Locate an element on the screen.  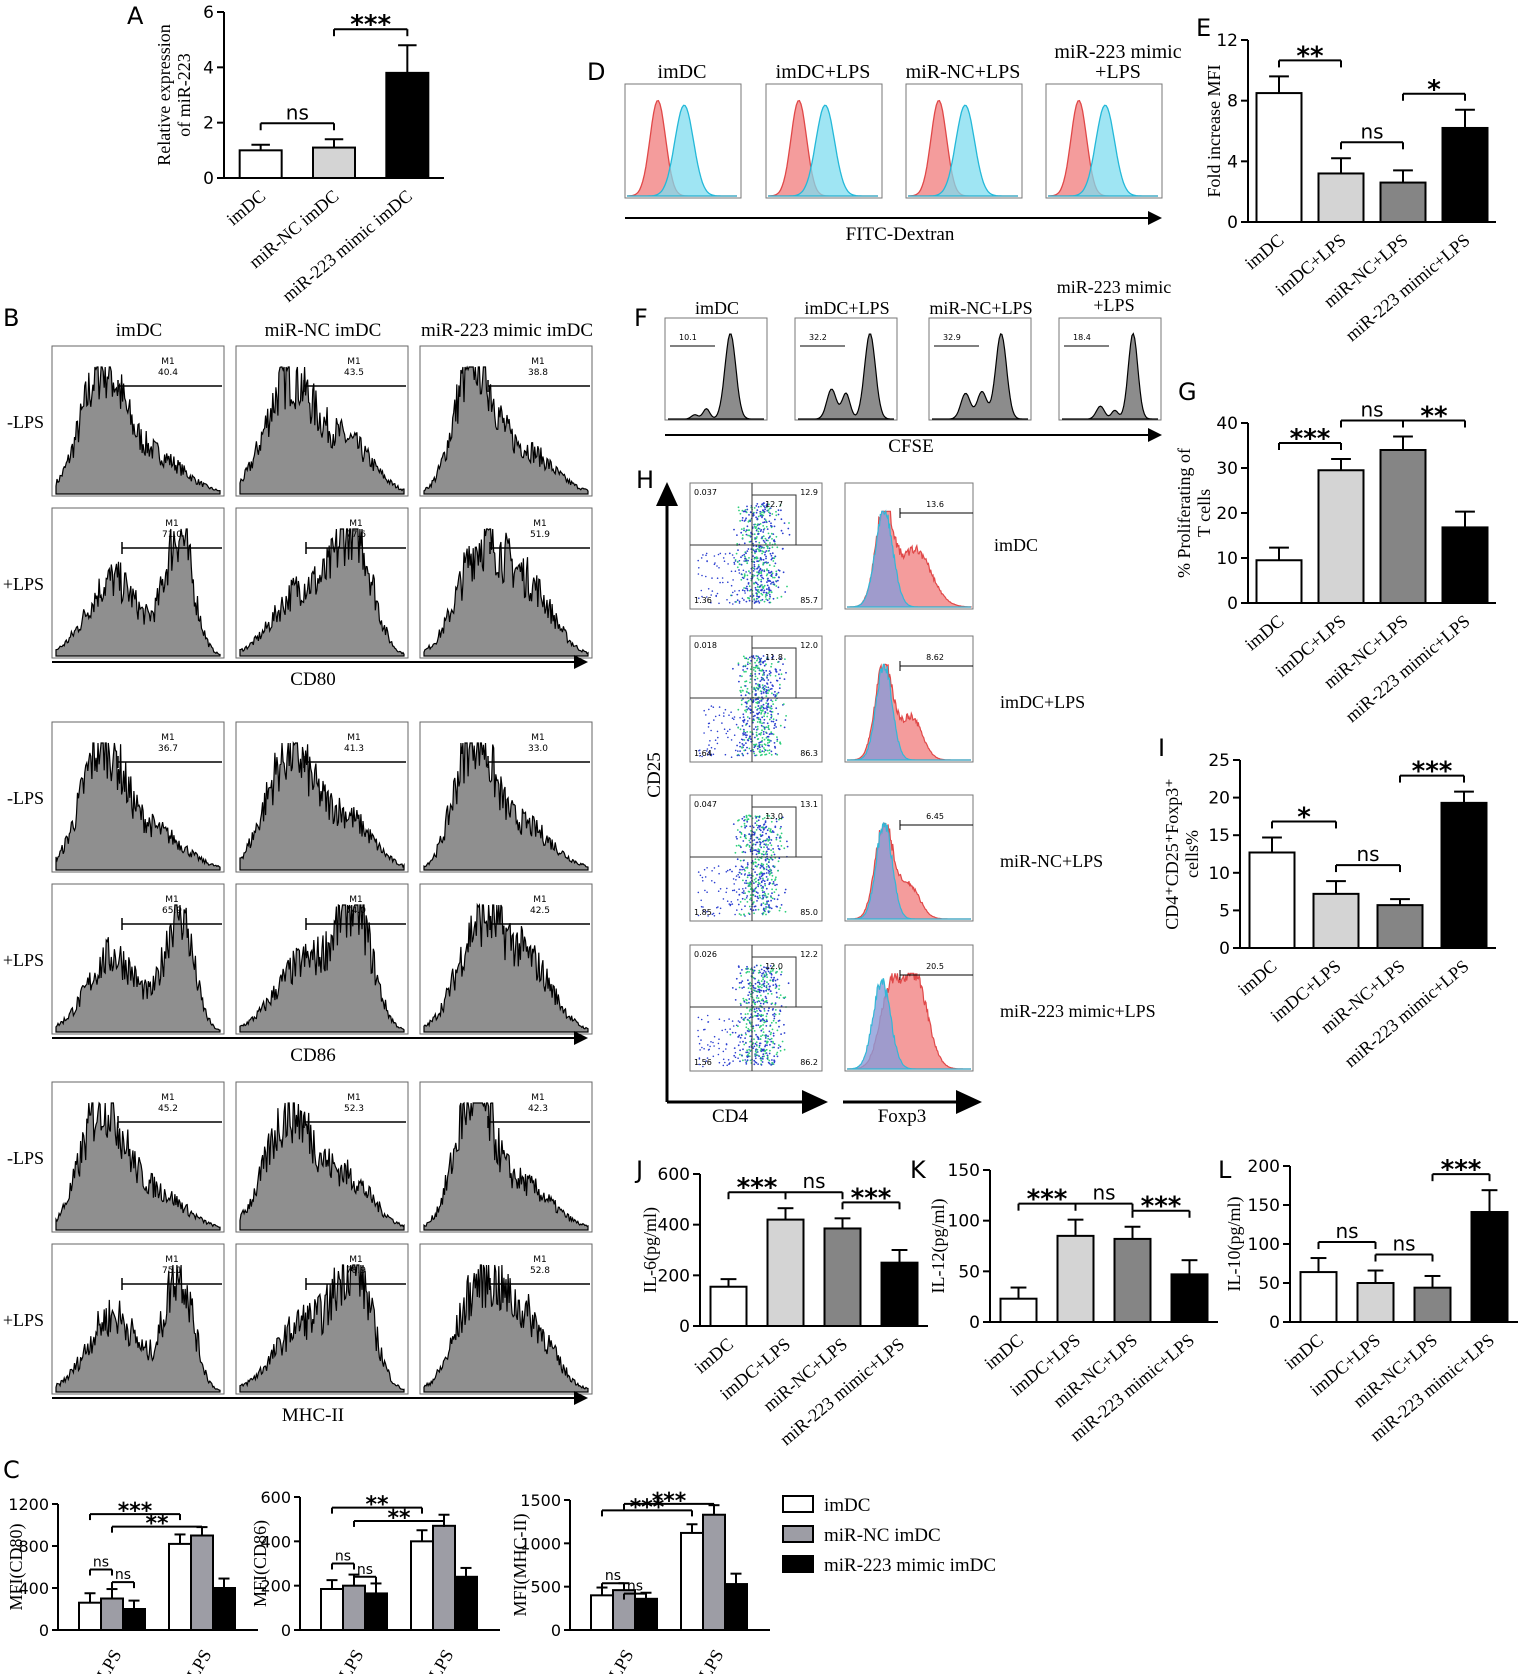
y-tick-label: 10 is located at coordinates (1227, 559).